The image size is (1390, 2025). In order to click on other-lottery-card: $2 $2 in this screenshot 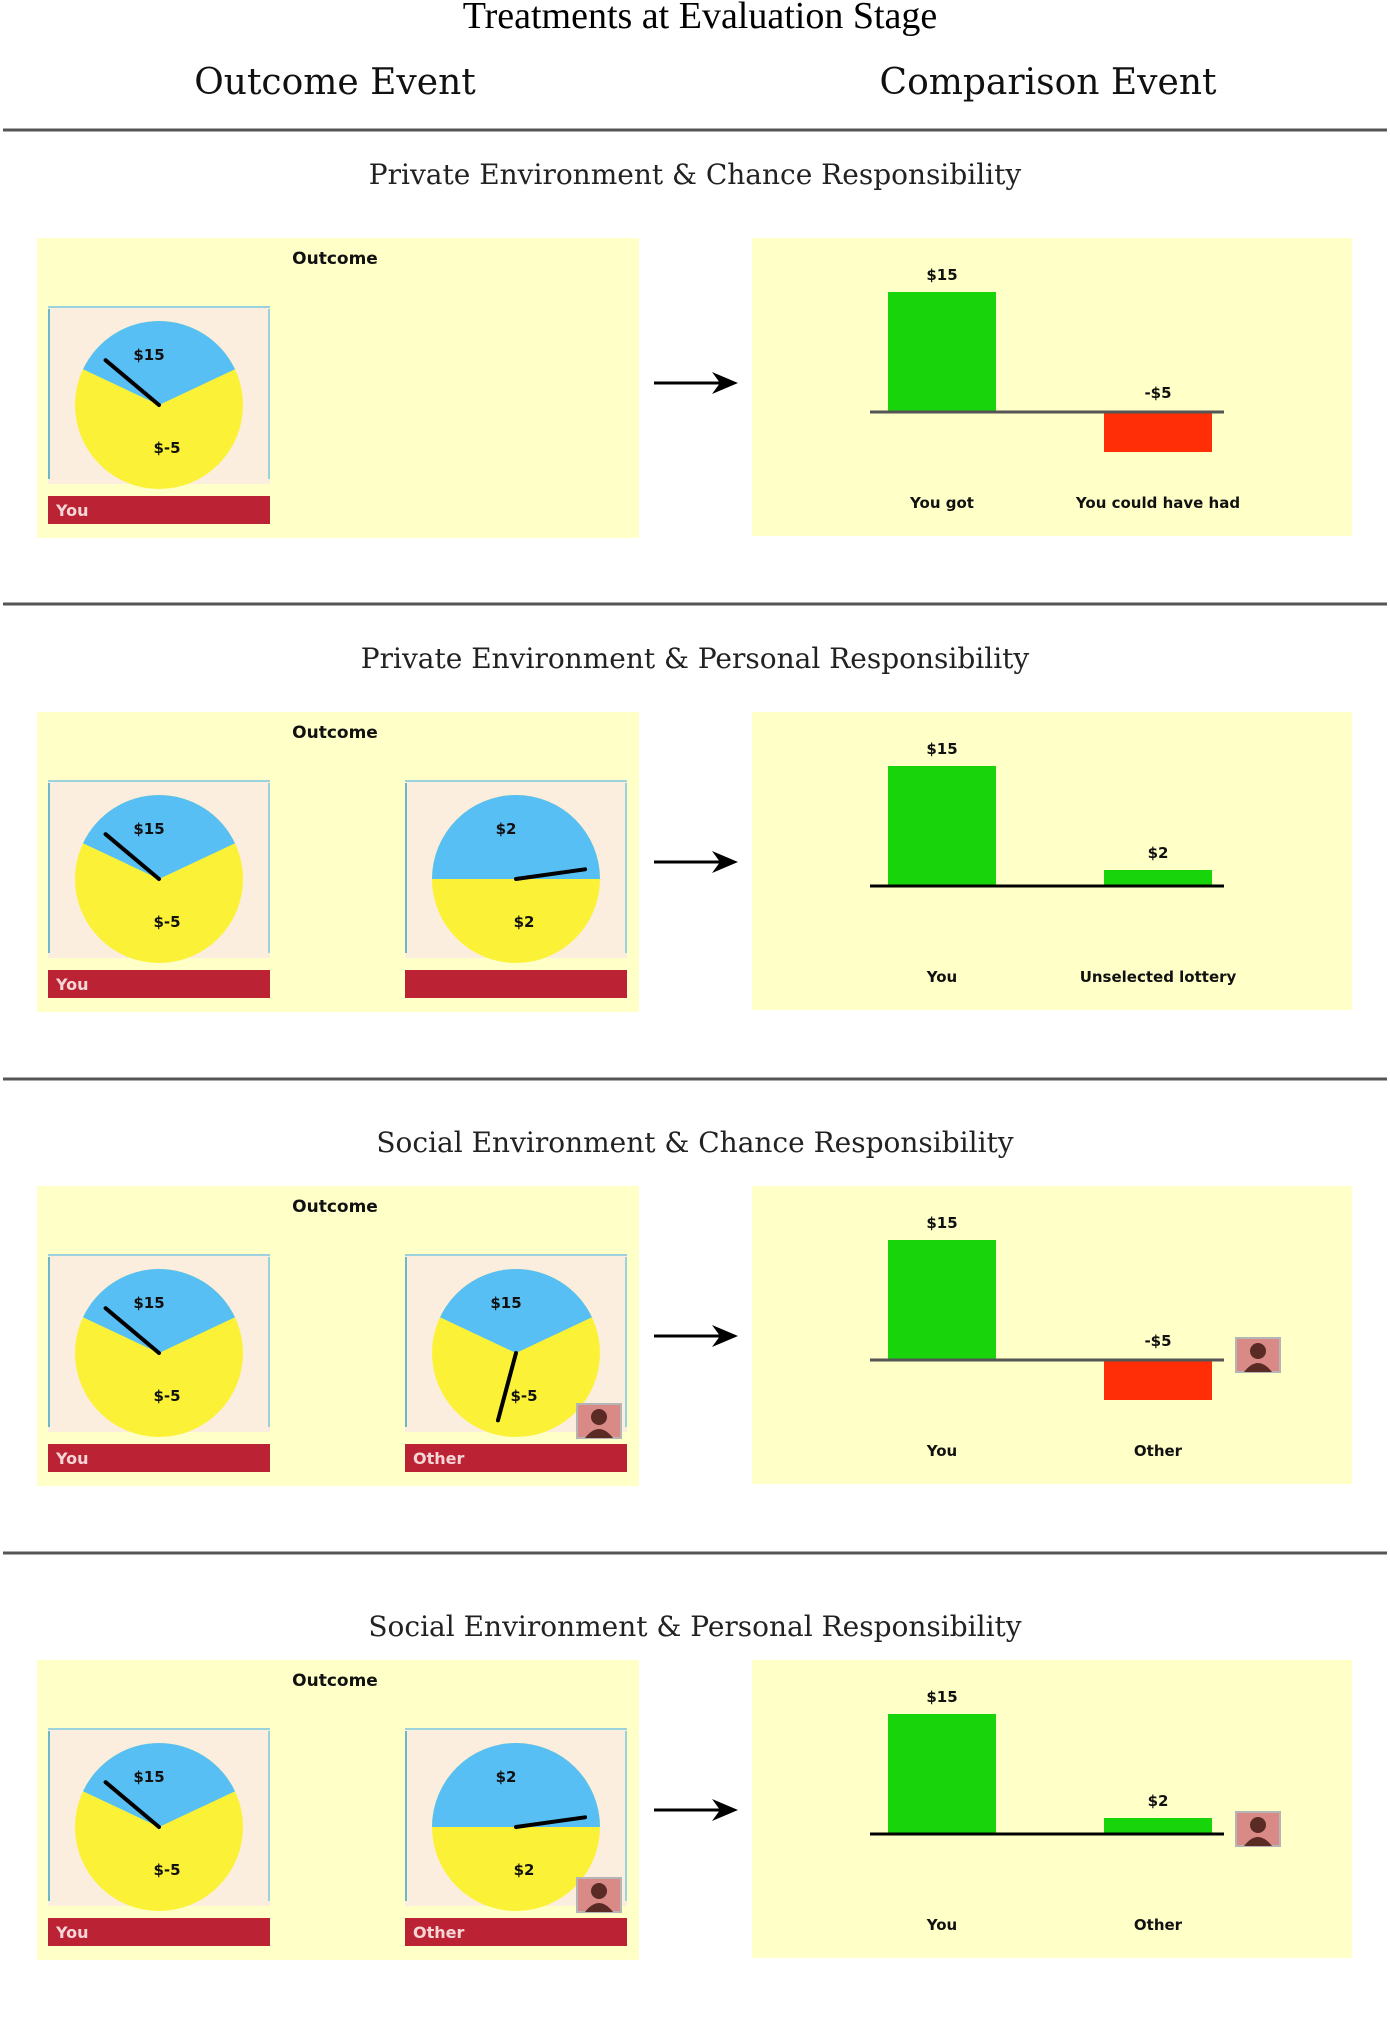, I will do `click(516, 889)`.